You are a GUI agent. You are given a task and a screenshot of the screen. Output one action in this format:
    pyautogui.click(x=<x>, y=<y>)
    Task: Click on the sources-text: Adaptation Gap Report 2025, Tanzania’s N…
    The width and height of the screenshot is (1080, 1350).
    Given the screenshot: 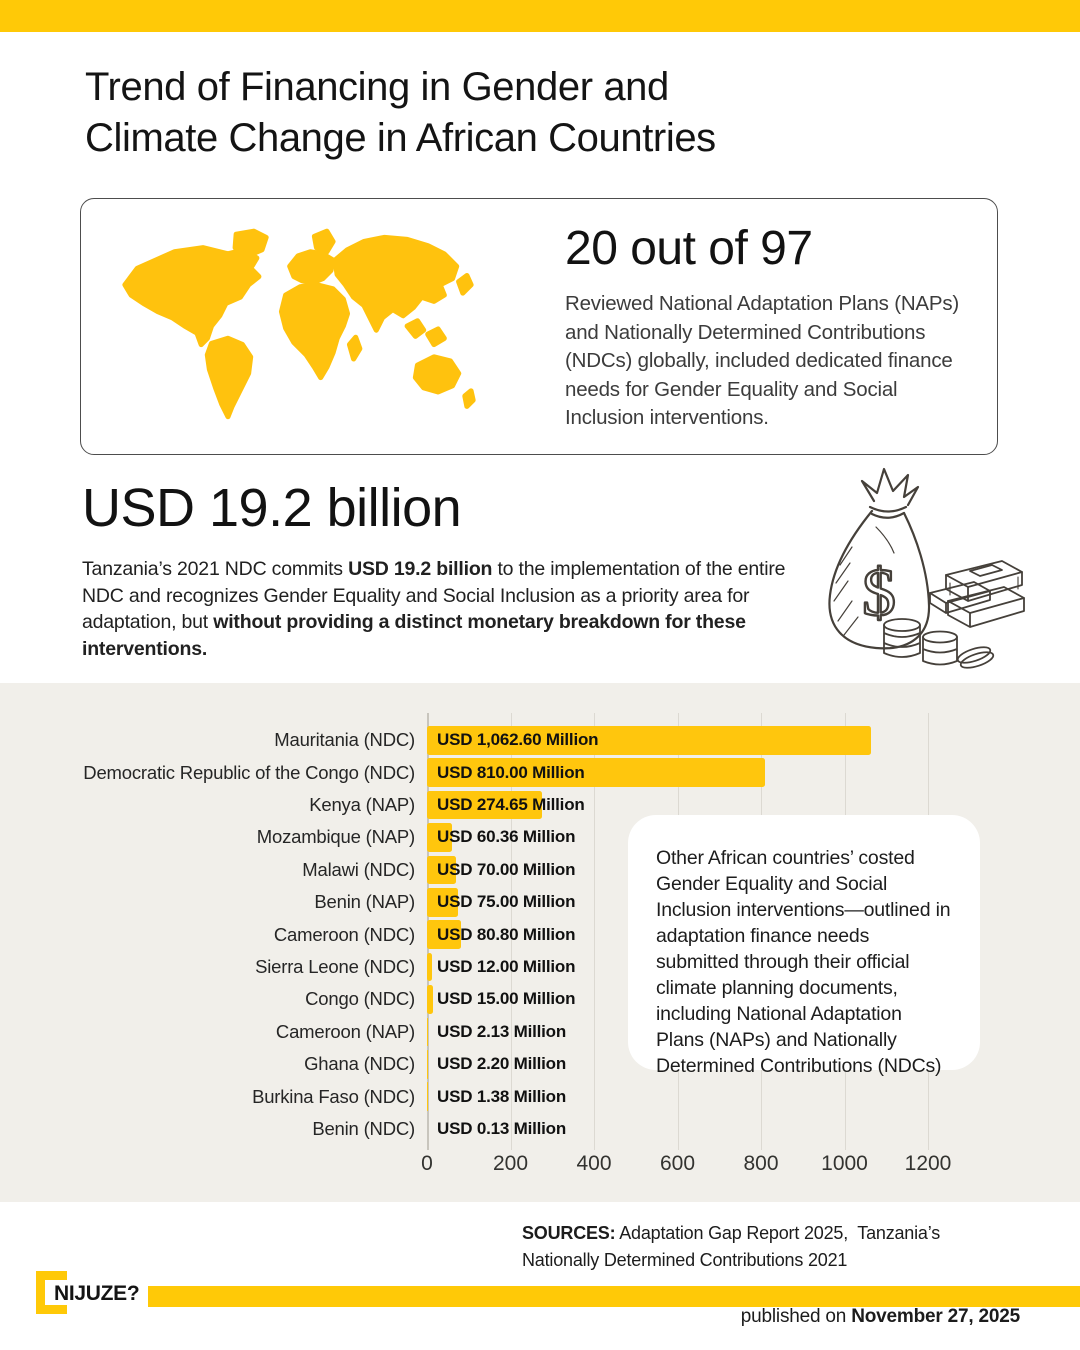 What is the action you would take?
    pyautogui.click(x=736, y=1246)
    